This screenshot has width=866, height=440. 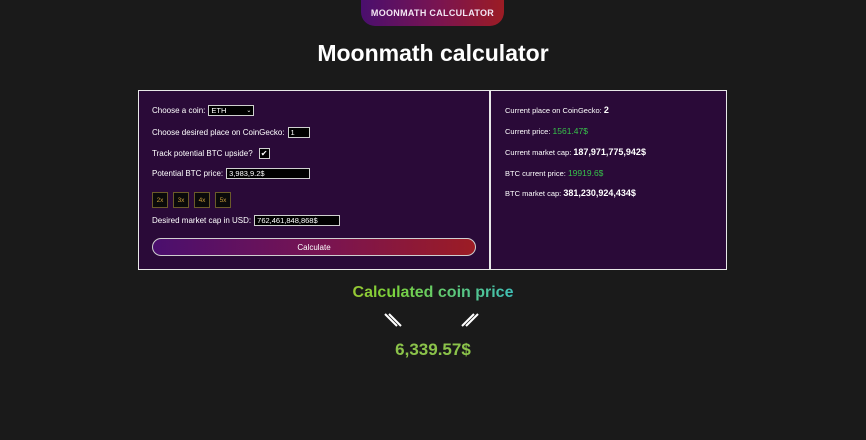 What do you see at coordinates (218, 132) in the screenshot?
I see `place-label: Choose desired place on CoinGecko:` at bounding box center [218, 132].